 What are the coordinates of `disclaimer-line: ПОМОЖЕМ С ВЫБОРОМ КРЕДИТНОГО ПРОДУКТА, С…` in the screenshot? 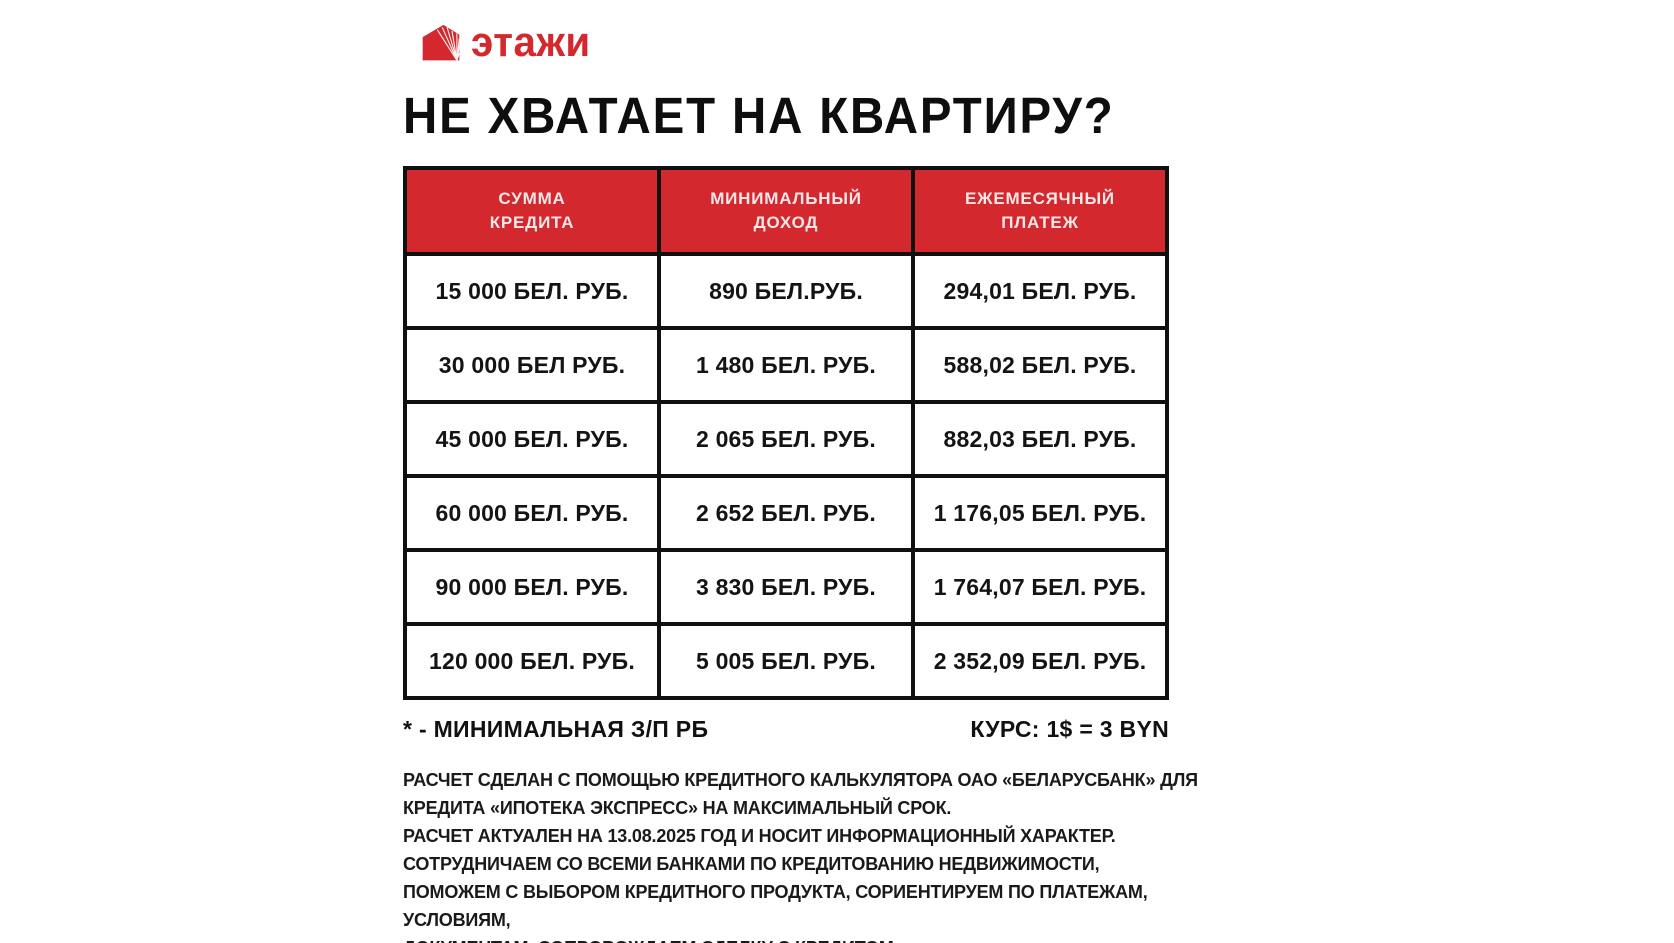 It's located at (775, 892).